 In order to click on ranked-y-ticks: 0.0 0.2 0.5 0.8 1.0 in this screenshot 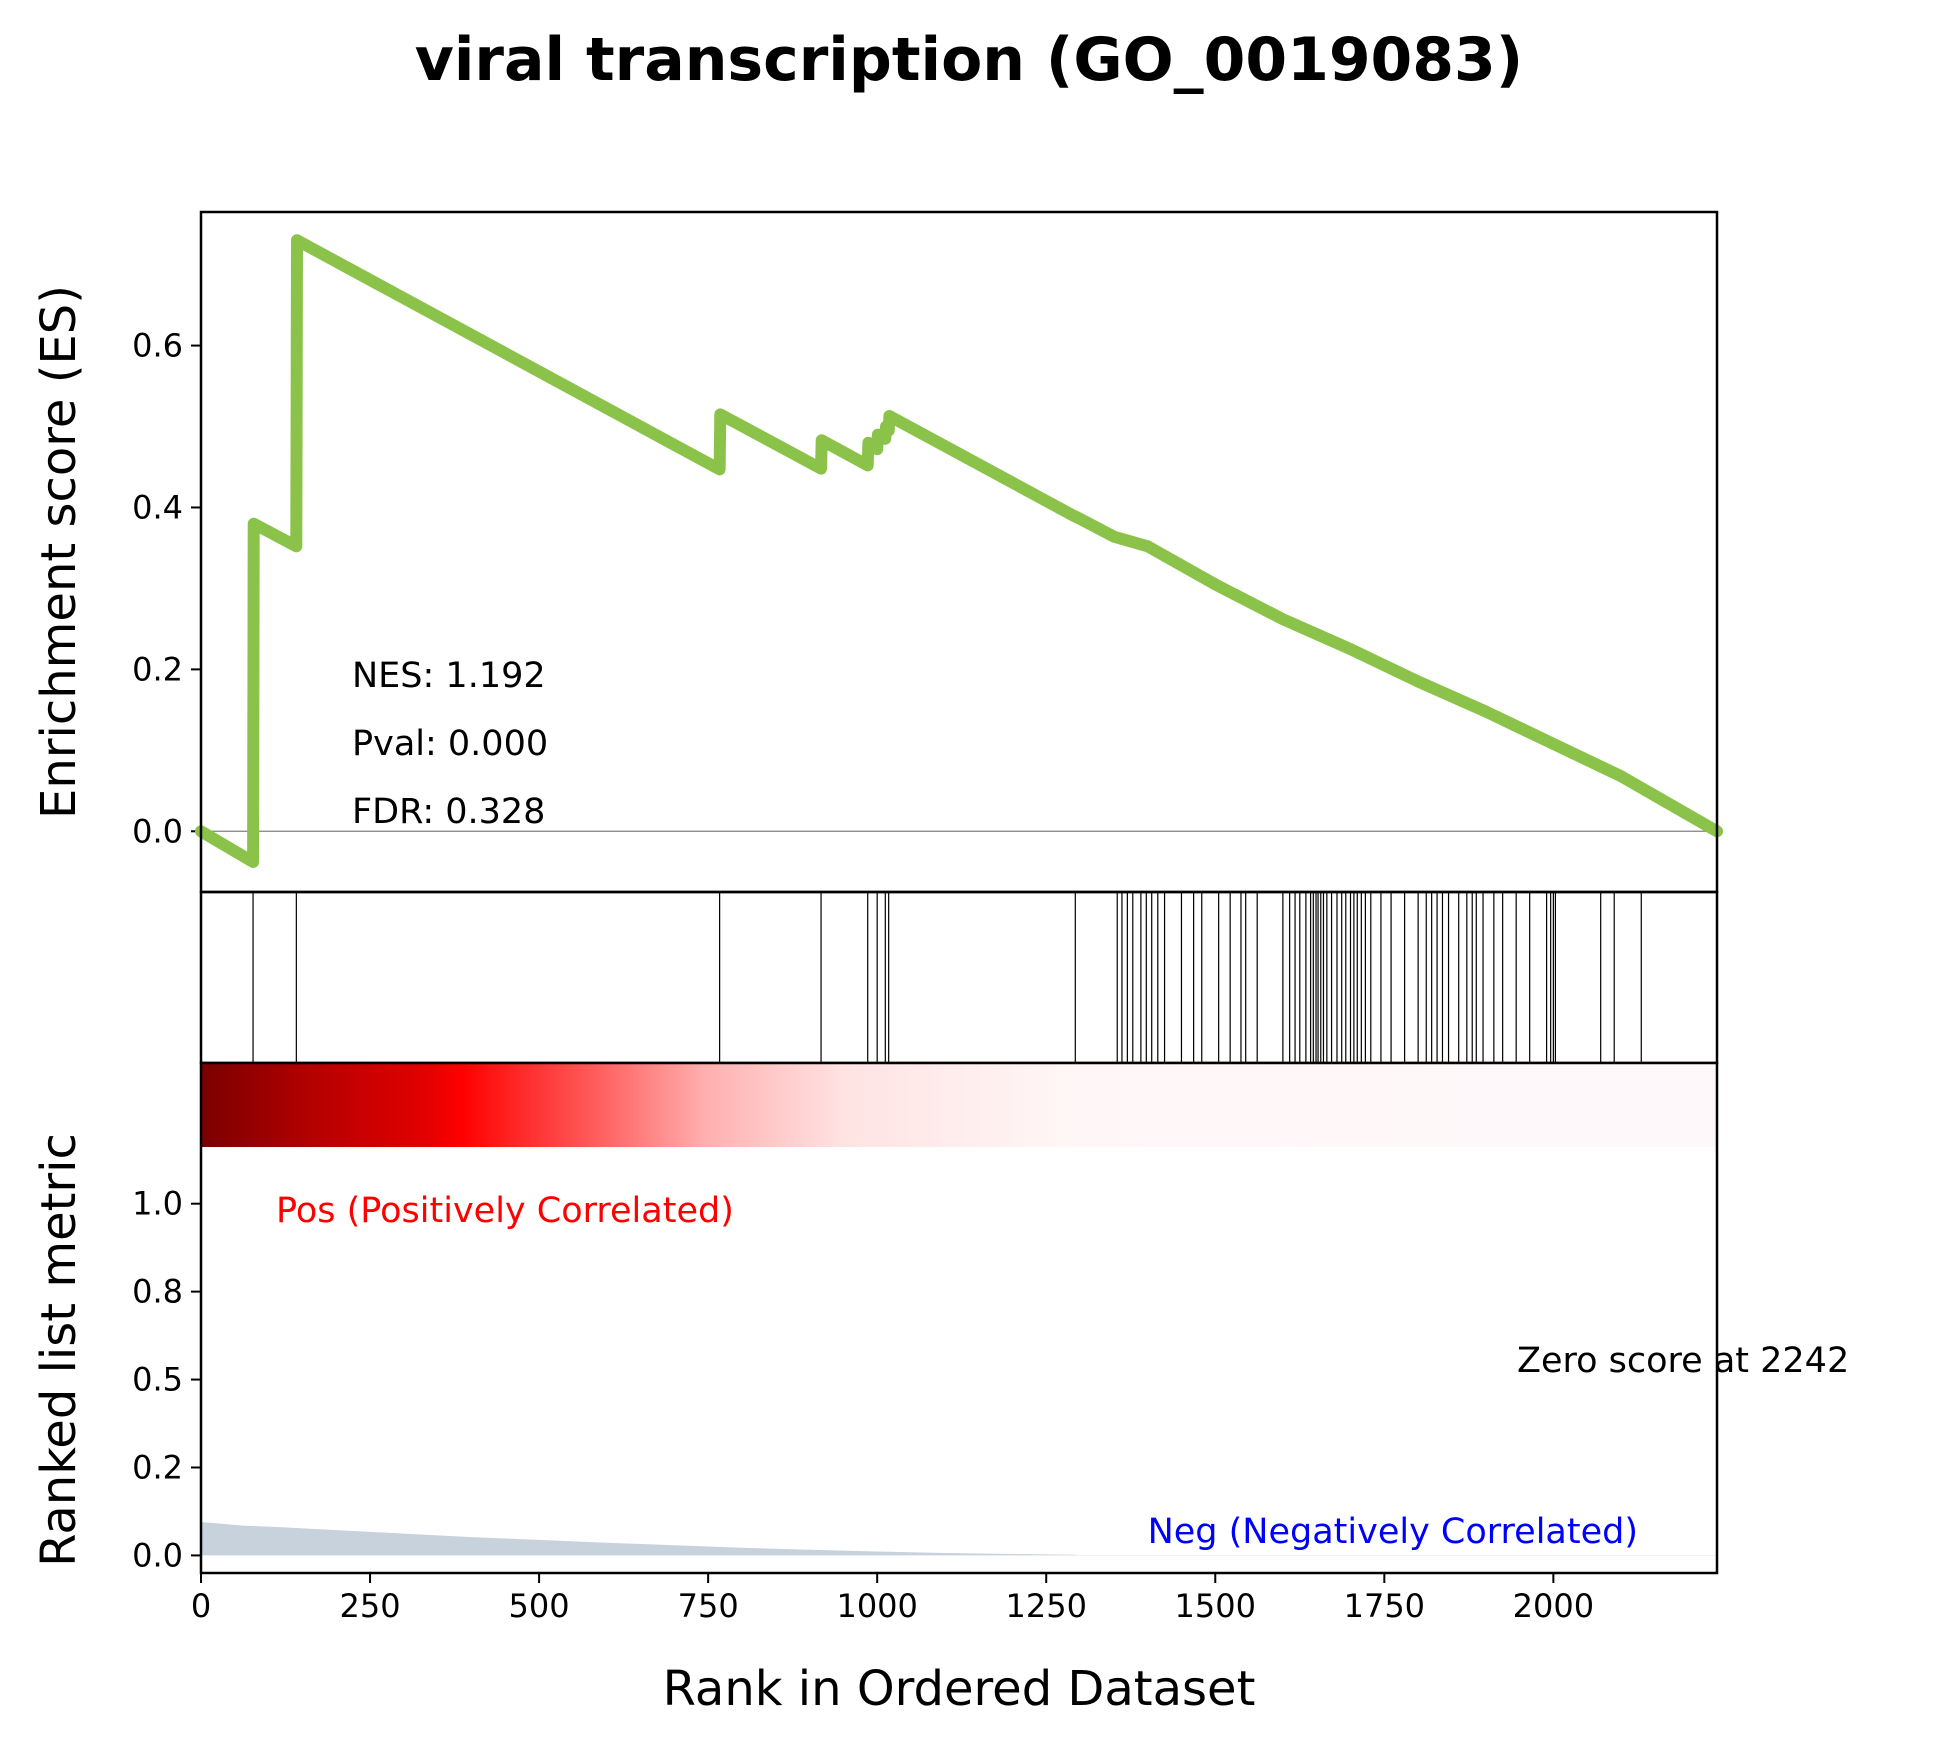, I will do `click(166, 1379)`.